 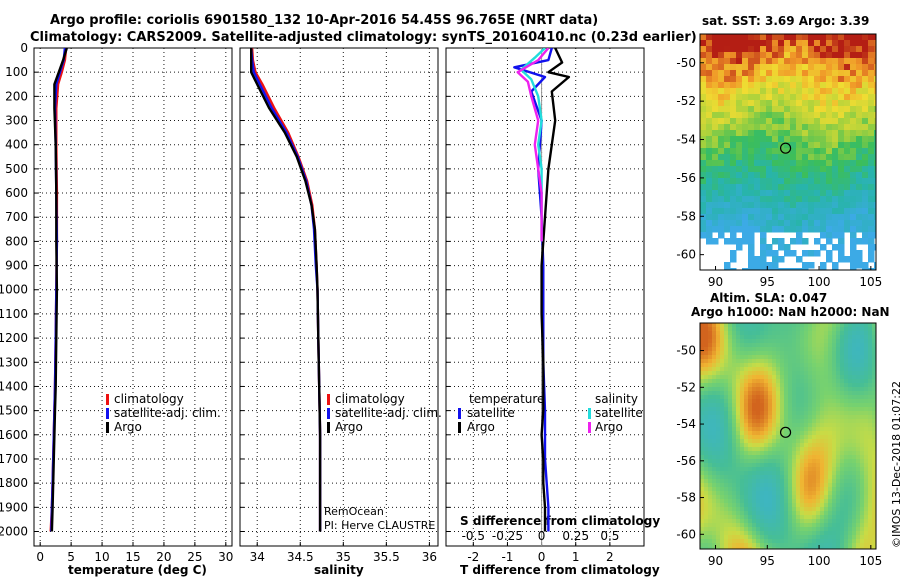 I want to click on diff-temp-argo-label: Argo, so click(x=481, y=427).